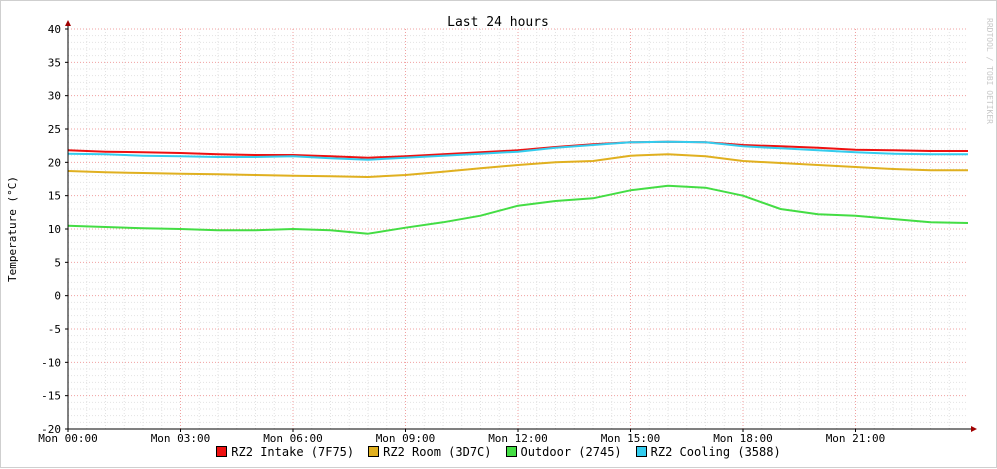 This screenshot has width=997, height=469. Describe the element at coordinates (54, 162) in the screenshot. I see `y-tick-label: 20` at that location.